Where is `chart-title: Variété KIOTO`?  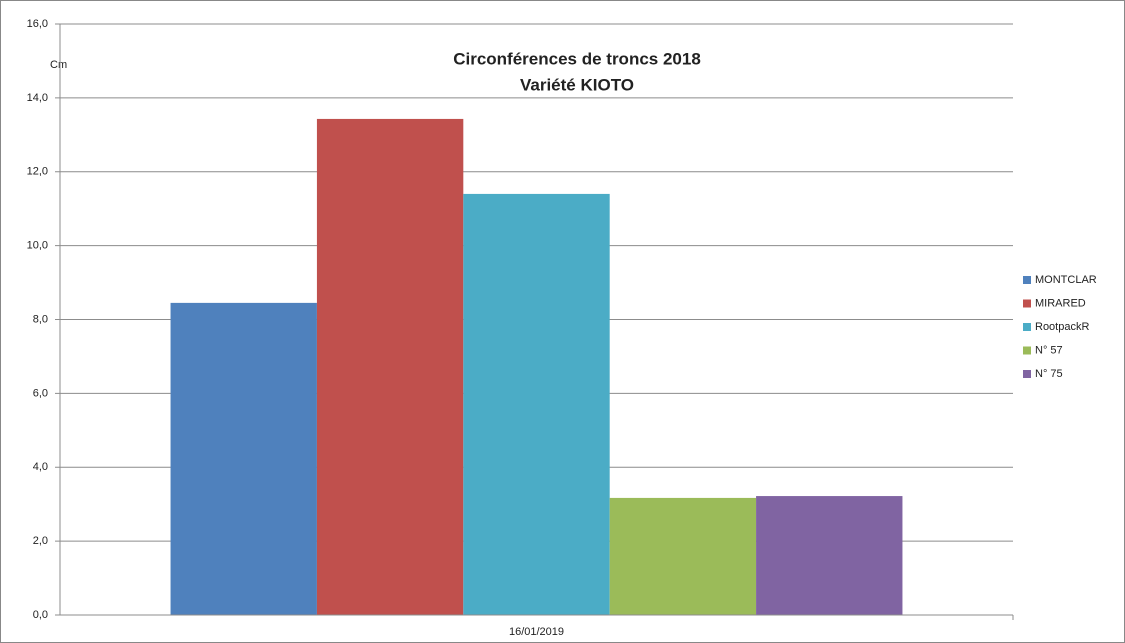 chart-title: Variété KIOTO is located at coordinates (577, 84).